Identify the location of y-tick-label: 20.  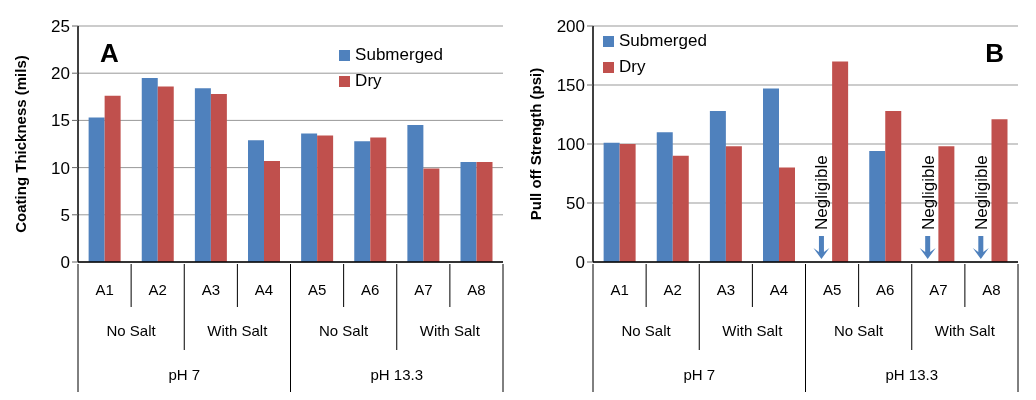
(60, 74).